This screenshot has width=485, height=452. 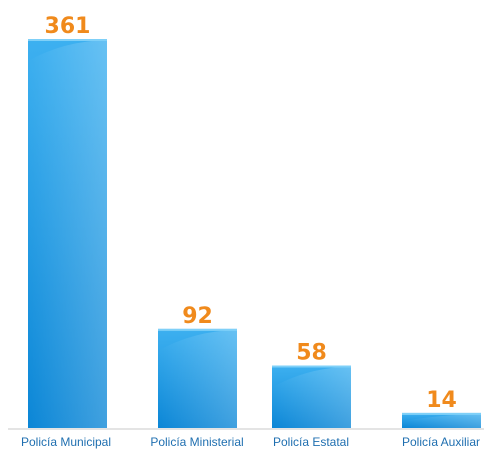 What do you see at coordinates (196, 442) in the screenshot?
I see `category-label: Policía Ministerial` at bounding box center [196, 442].